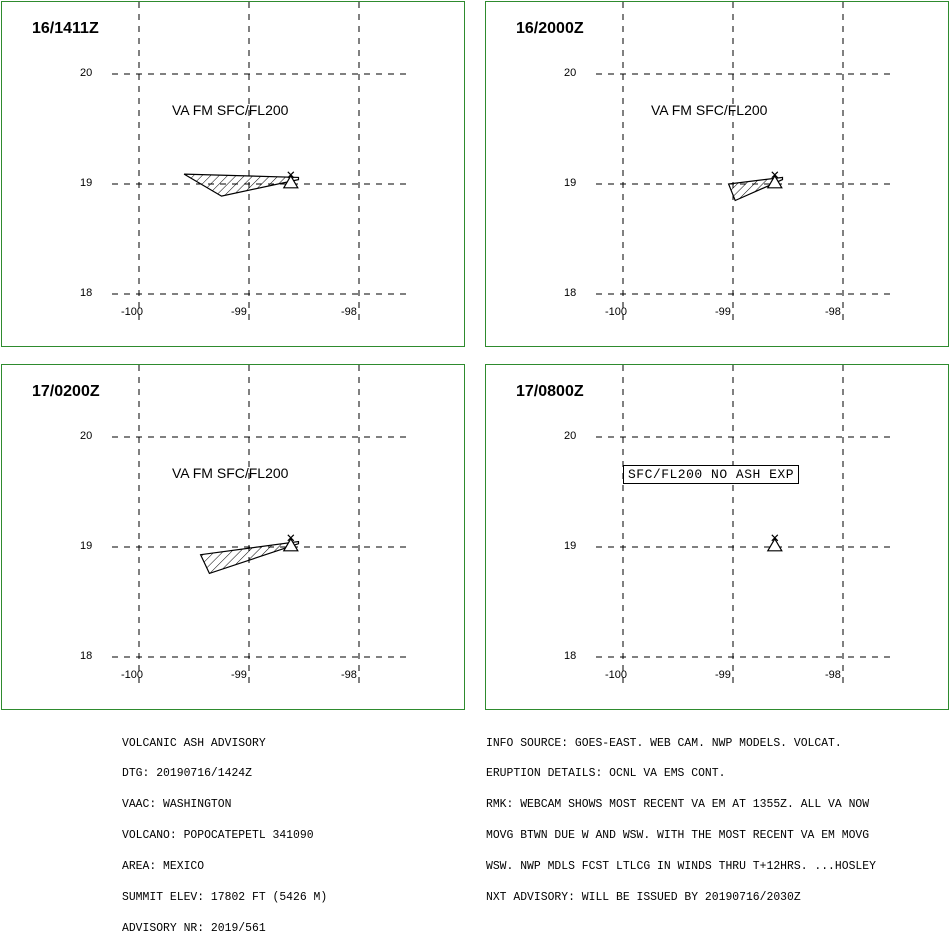 The width and height of the screenshot is (950, 944). Describe the element at coordinates (194, 742) in the screenshot. I see `advisory-line: VOLCANIC ASH ADVISORY` at that location.